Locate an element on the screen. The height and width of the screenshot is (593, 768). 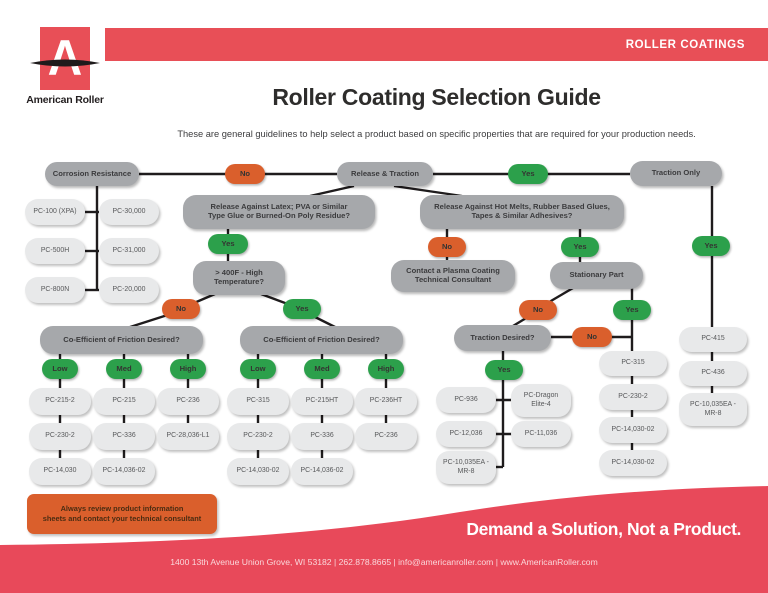
product-pc-28036-l1: PC-28,036-L1 is located at coordinates (188, 436).